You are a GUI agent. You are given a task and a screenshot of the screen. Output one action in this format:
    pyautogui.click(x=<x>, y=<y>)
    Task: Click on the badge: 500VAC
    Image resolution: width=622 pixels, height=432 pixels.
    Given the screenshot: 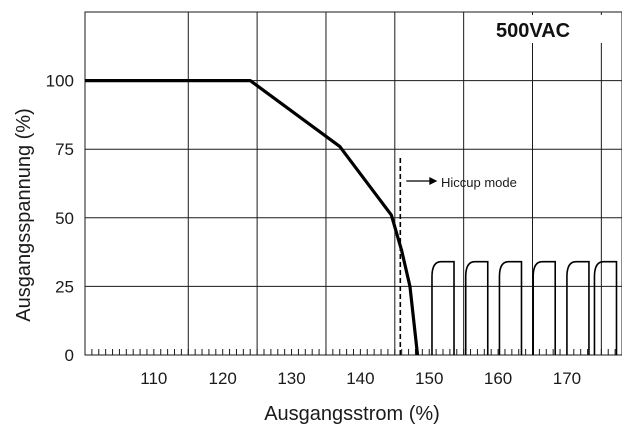 What is the action you would take?
    pyautogui.click(x=552, y=29)
    